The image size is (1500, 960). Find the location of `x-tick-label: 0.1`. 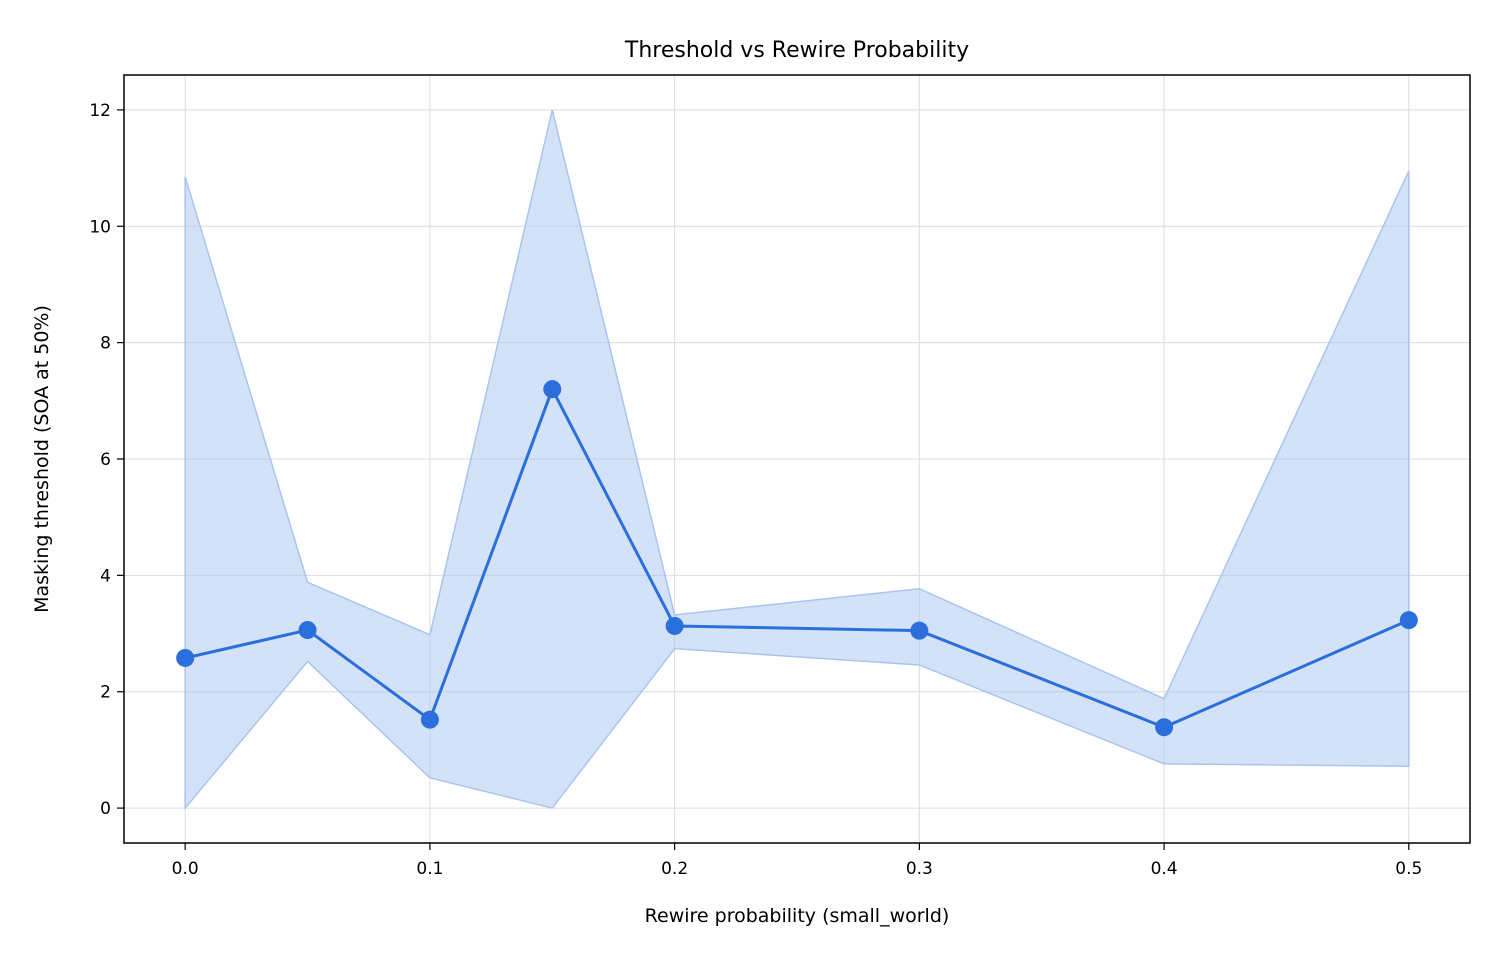

x-tick-label: 0.1 is located at coordinates (429, 869).